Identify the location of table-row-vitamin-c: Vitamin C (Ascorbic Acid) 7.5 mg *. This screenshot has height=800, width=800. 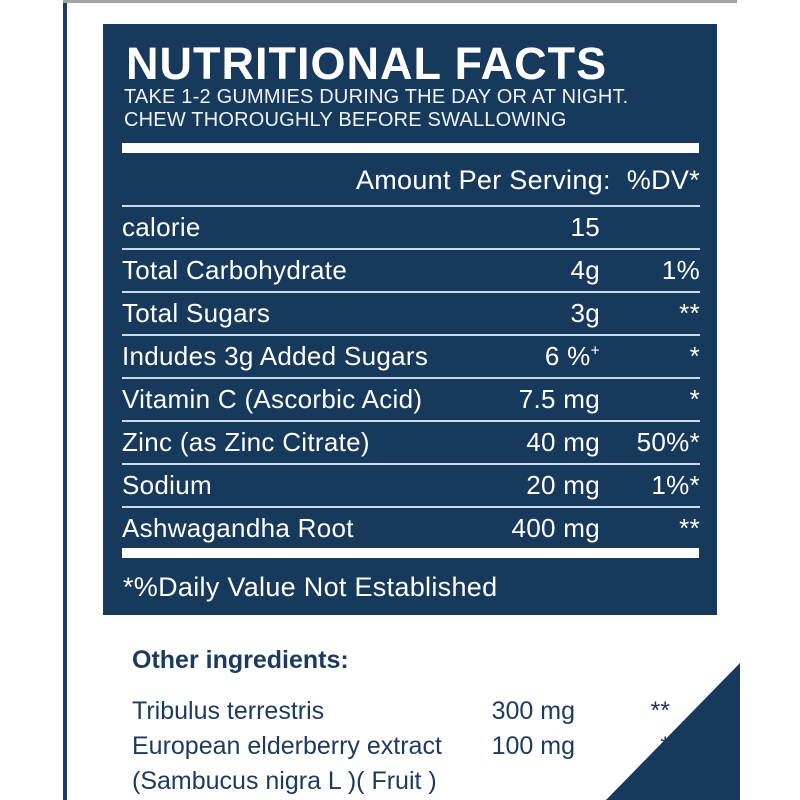
(411, 398).